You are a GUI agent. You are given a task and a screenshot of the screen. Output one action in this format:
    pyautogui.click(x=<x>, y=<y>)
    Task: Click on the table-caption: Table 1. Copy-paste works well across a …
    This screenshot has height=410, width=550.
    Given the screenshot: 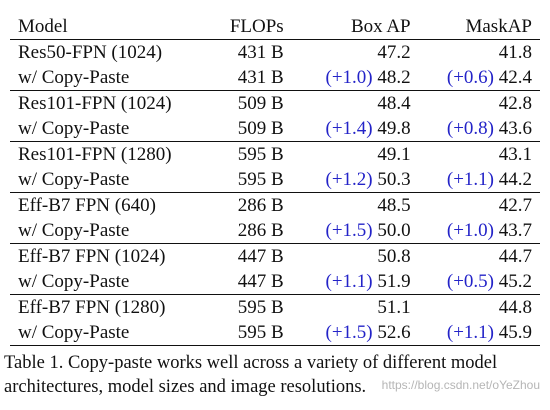 What is the action you would take?
    pyautogui.click(x=251, y=375)
    